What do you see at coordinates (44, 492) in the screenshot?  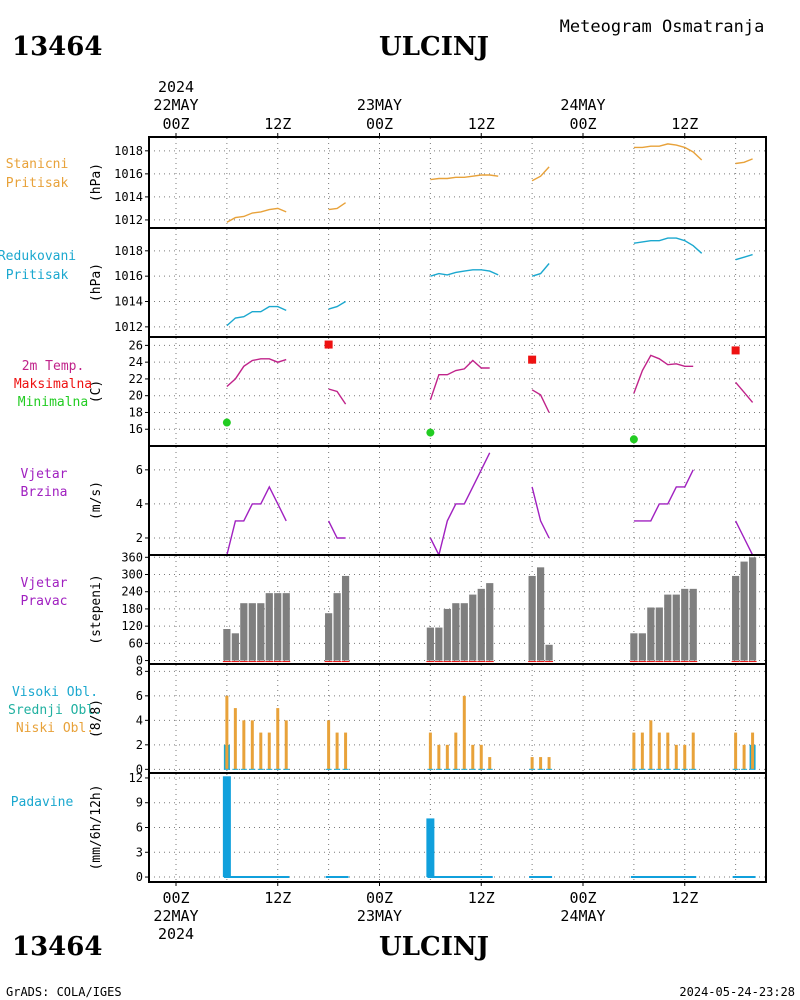 I see `panel-label: Brzina` at bounding box center [44, 492].